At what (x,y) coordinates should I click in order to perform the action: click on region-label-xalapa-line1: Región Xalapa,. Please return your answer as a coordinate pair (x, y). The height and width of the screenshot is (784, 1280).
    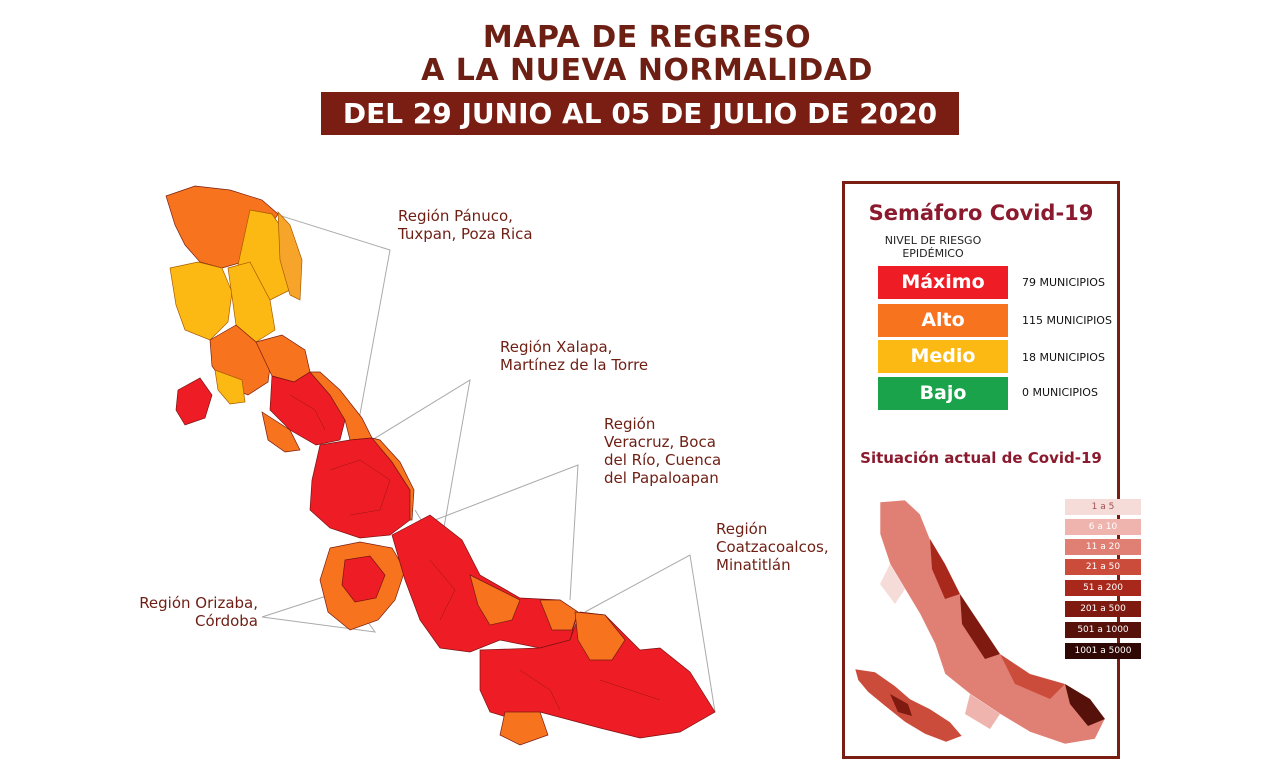
    Looking at the image, I should click on (556, 347).